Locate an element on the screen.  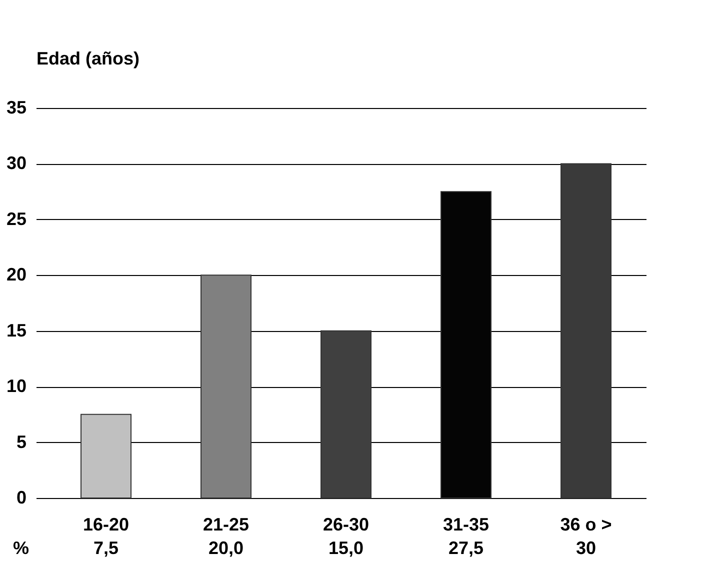
y-tick-label: 10 is located at coordinates (16, 386).